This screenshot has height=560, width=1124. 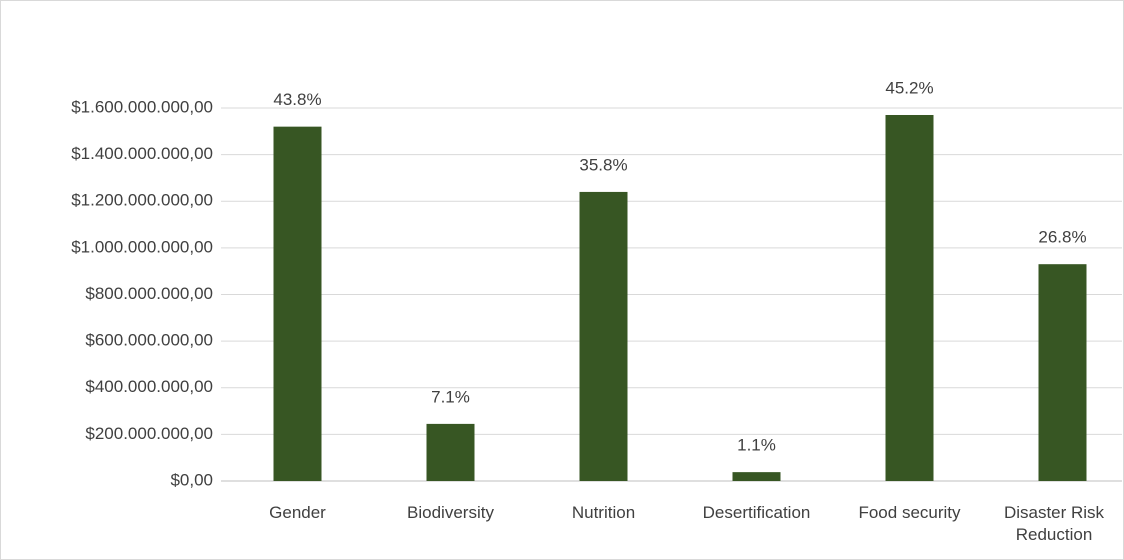 I want to click on data-label: 35.8%, so click(x=603, y=164).